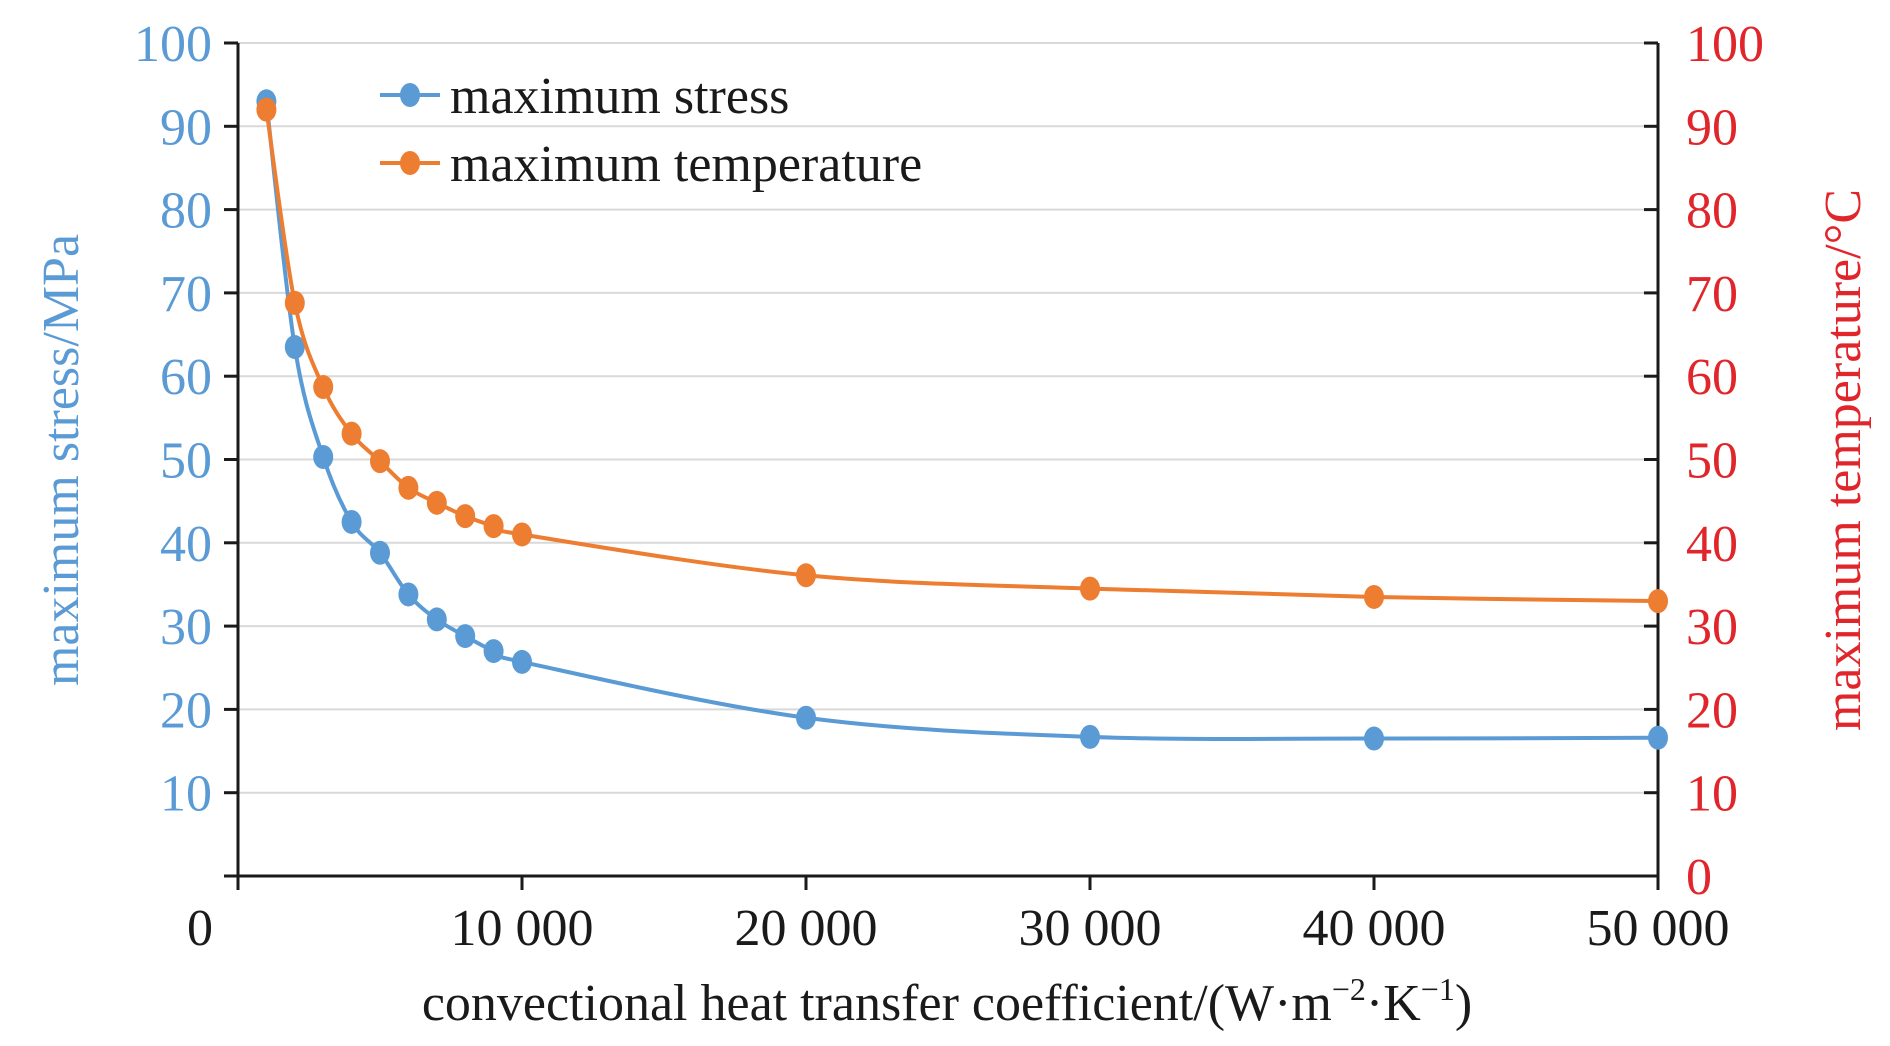 Image resolution: width=1890 pixels, height=1046 pixels. Describe the element at coordinates (1725, 44) in the screenshot. I see `y-right-tick-label: 100` at that location.